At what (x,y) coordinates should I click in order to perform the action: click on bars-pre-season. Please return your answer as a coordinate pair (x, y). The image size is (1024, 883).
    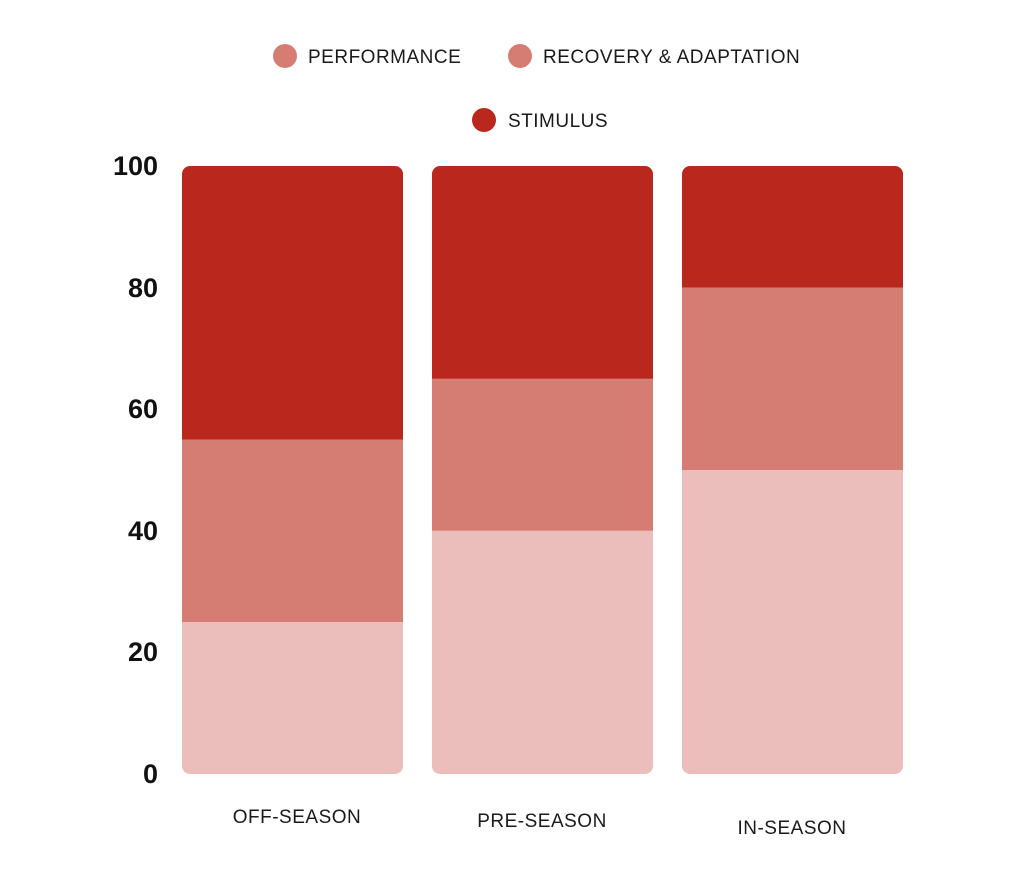
    Looking at the image, I should click on (542, 470).